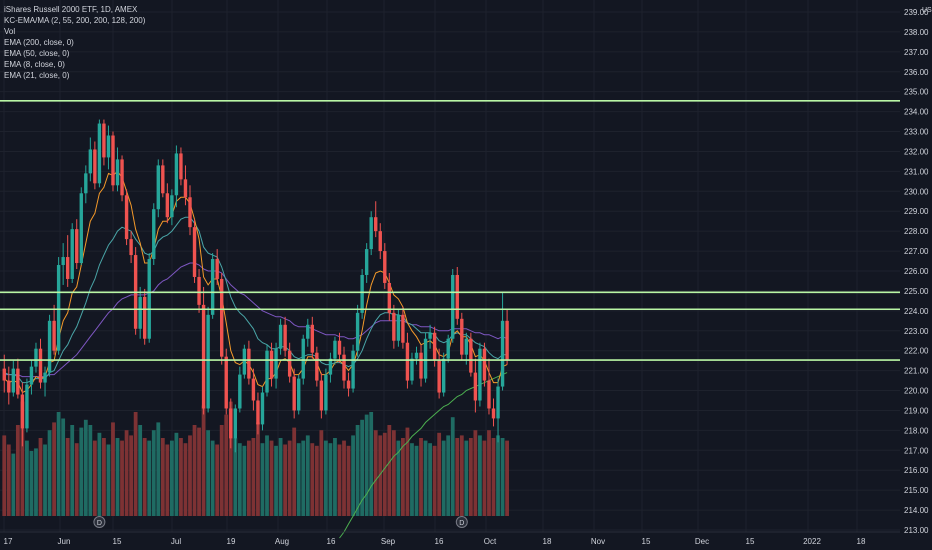 The height and width of the screenshot is (550, 932). Describe the element at coordinates (37, 75) in the screenshot. I see `legend-indicator-ema21: EMA (21, close, 0)` at that location.